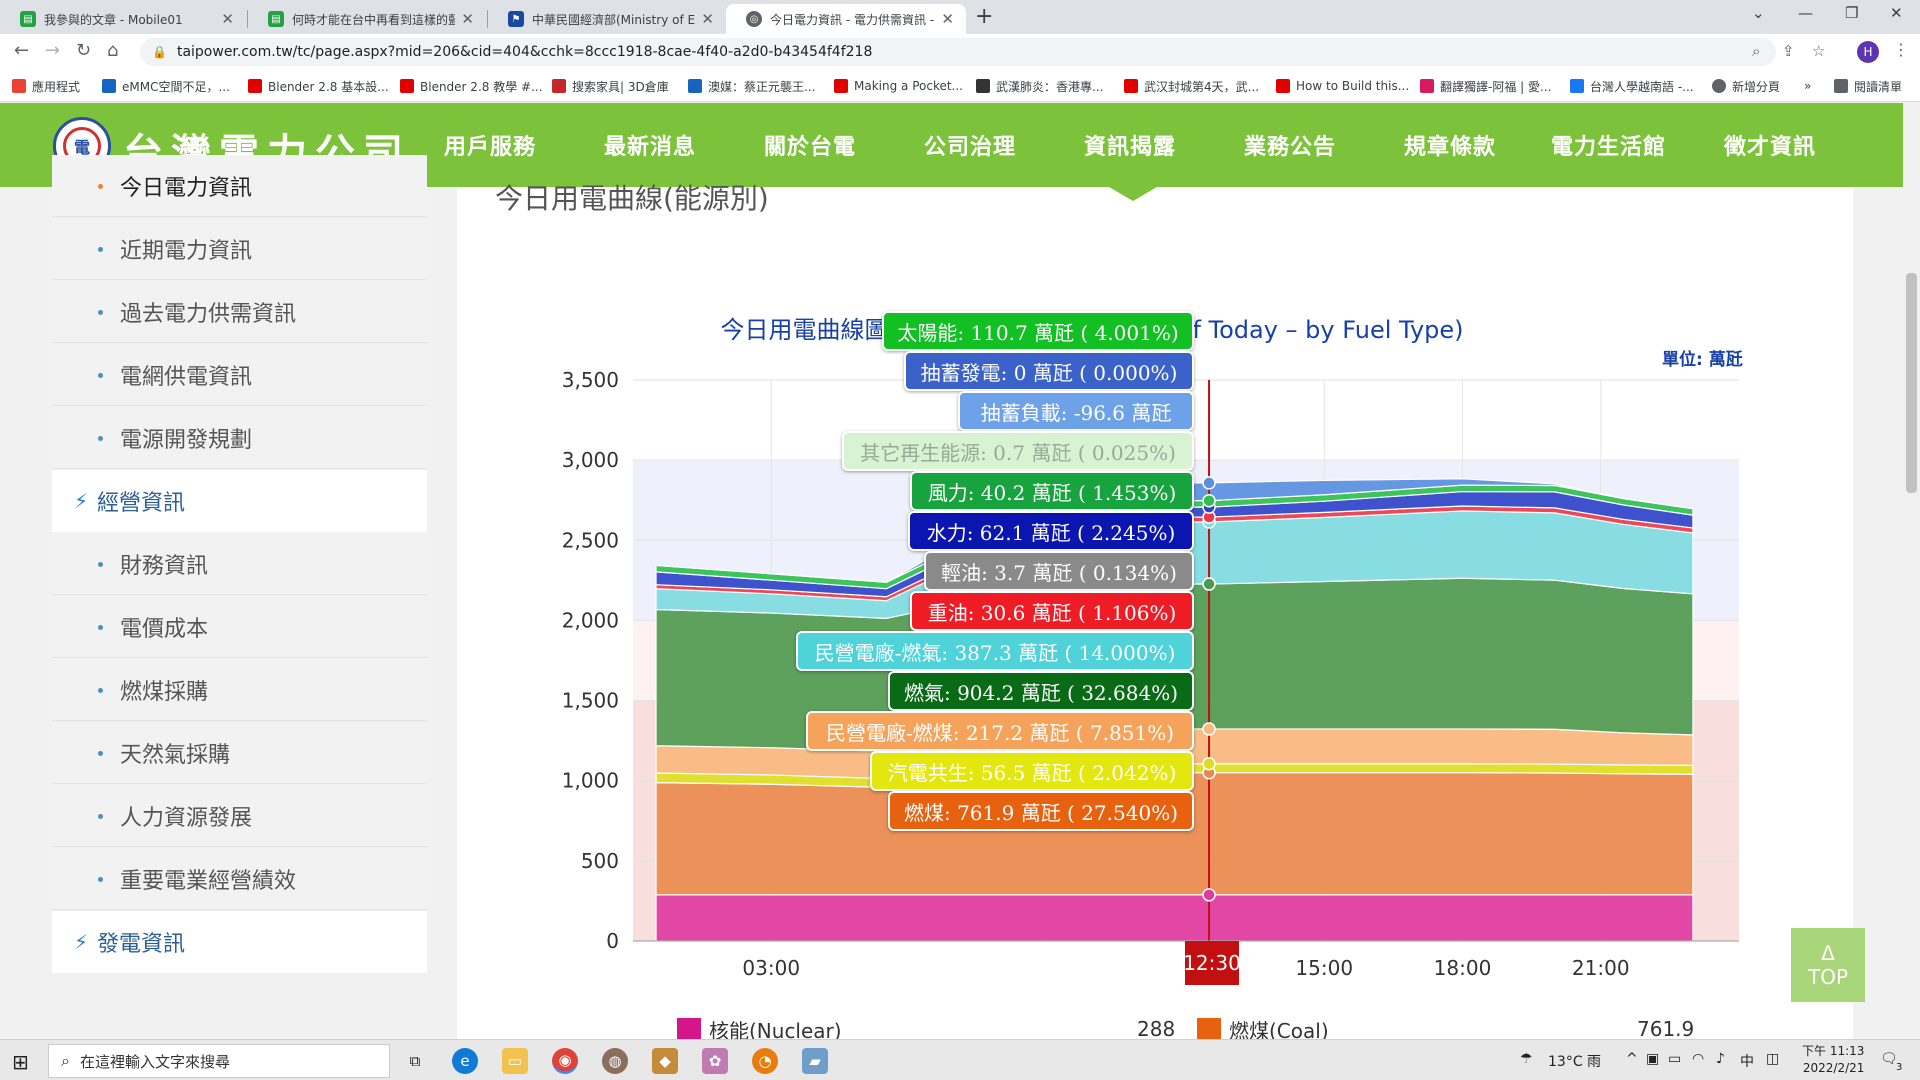 Image resolution: width=1920 pixels, height=1080 pixels. What do you see at coordinates (141, 503) in the screenshot?
I see `sidebar-item-label: 經營資訊` at bounding box center [141, 503].